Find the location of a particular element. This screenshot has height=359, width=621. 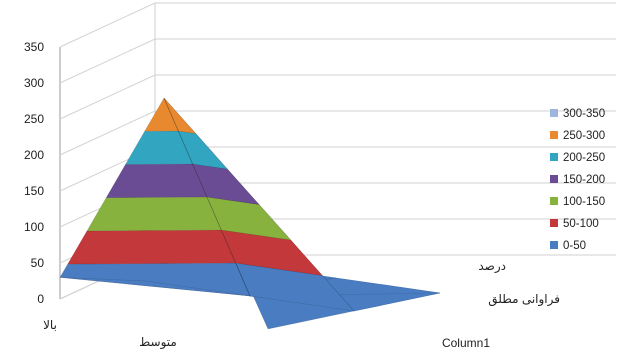

legend-label: 250-300 is located at coordinates (584, 136).